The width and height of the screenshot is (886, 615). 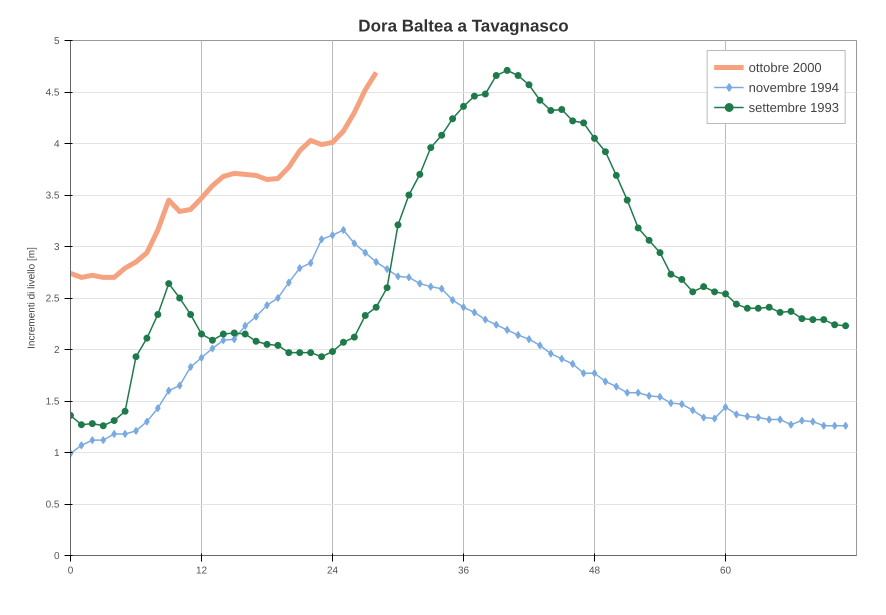 I want to click on y-tick-label: 3, so click(x=57, y=247).